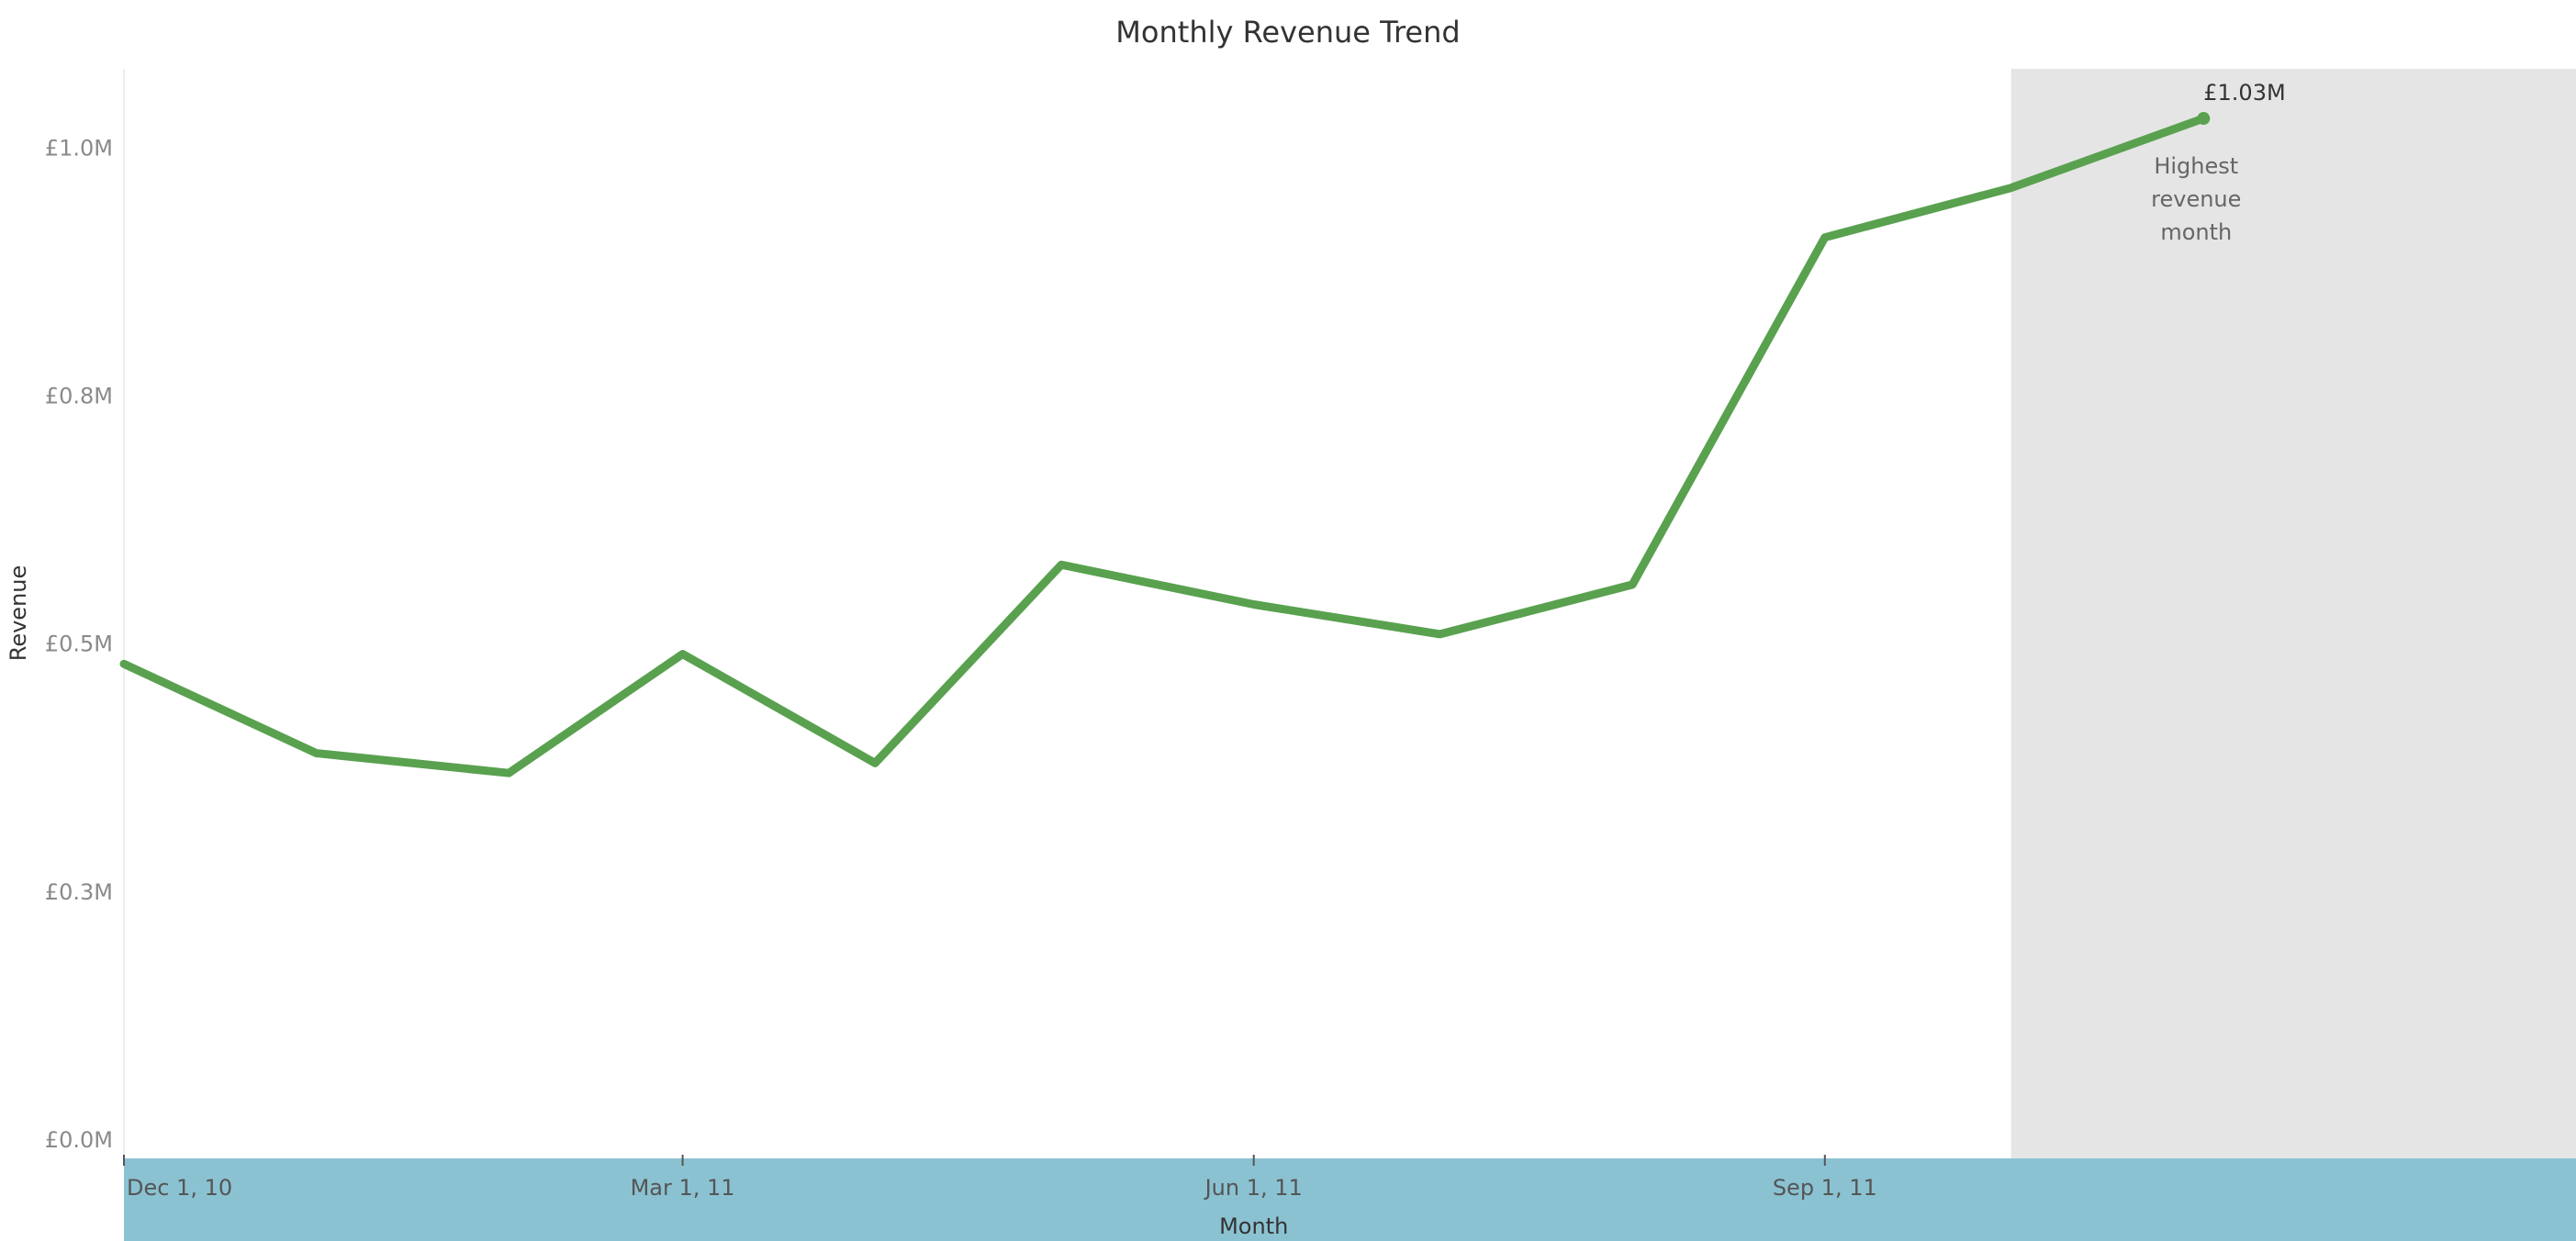  Describe the element at coordinates (1825, 1188) in the screenshot. I see `x-tick-label: Sep 1, 11` at that location.